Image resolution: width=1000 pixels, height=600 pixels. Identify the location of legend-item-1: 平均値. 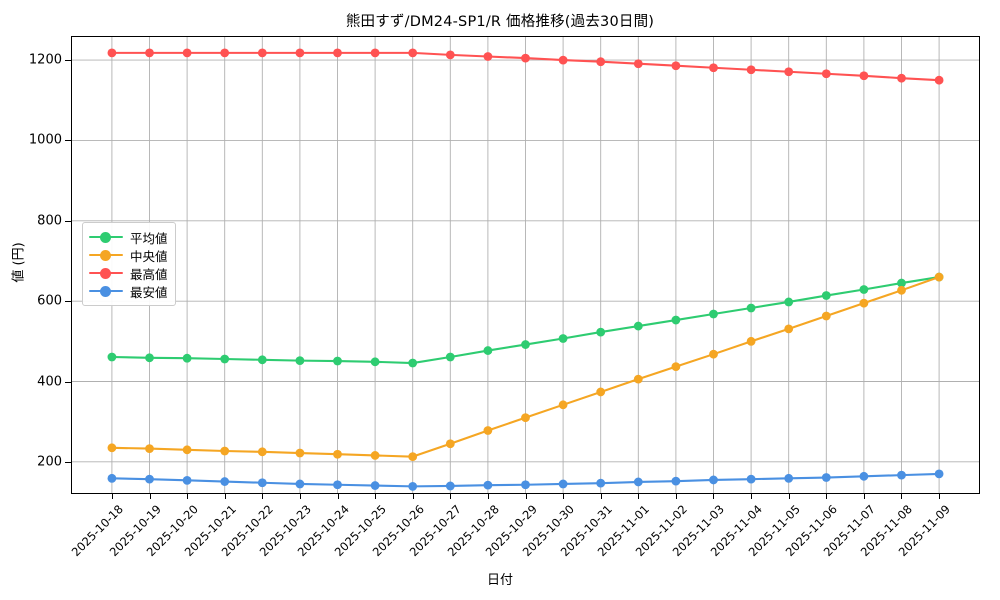
(128, 237).